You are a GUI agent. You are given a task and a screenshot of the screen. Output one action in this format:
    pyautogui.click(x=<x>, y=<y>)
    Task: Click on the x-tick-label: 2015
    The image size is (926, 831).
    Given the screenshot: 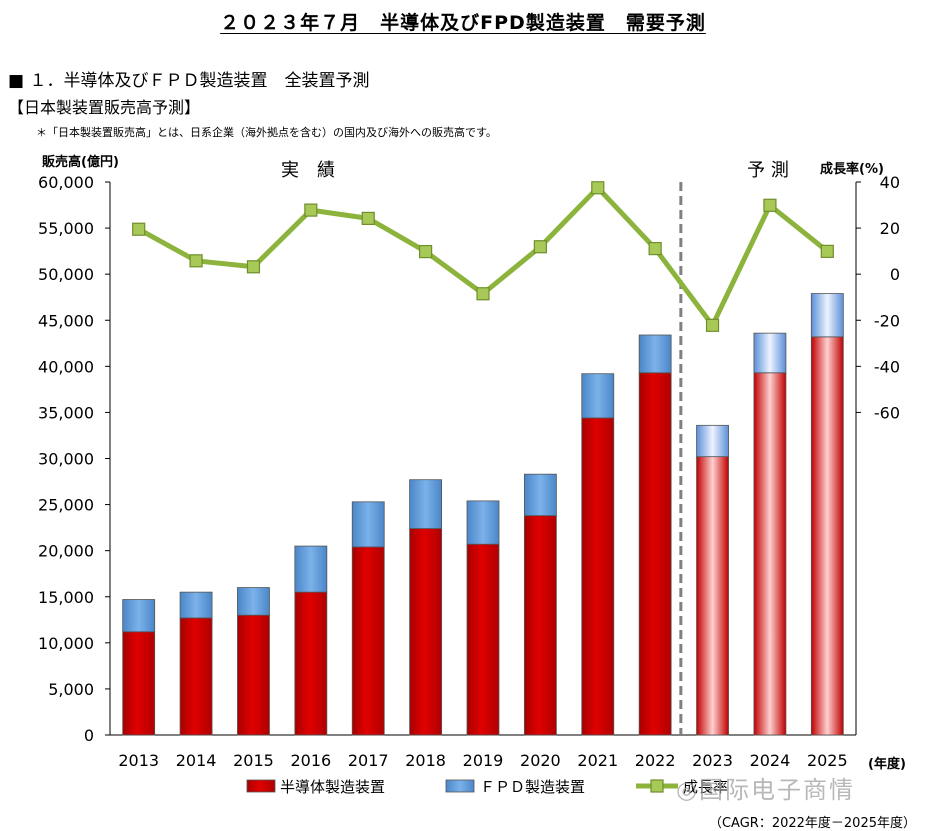 What is the action you would take?
    pyautogui.click(x=253, y=760)
    